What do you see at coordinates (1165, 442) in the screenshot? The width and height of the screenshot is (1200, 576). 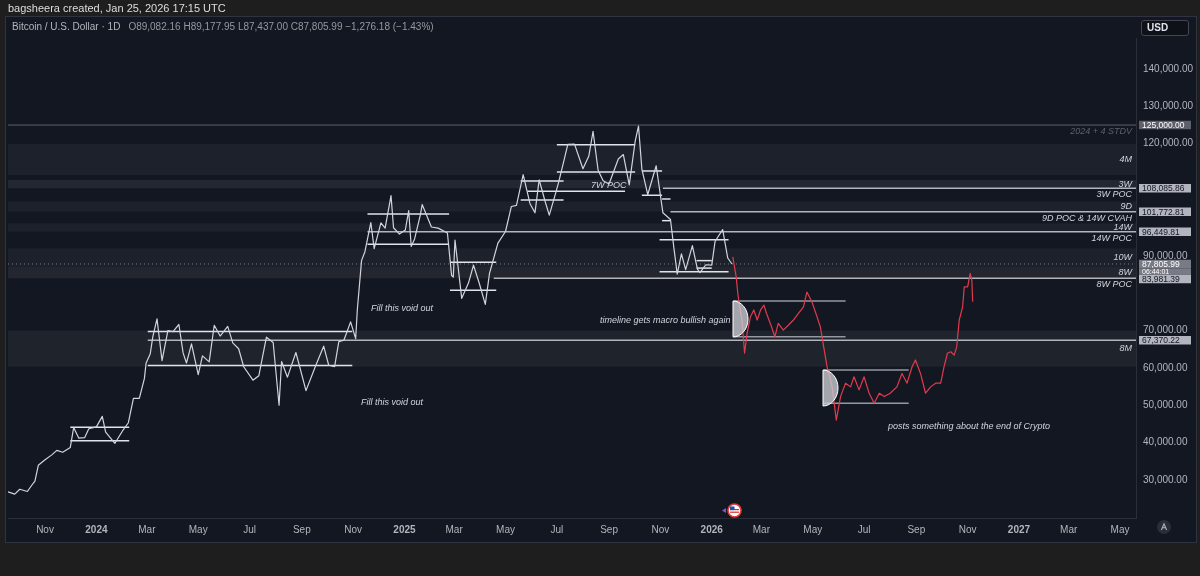 I see `y-tick-label: 40,000.00` at bounding box center [1165, 442].